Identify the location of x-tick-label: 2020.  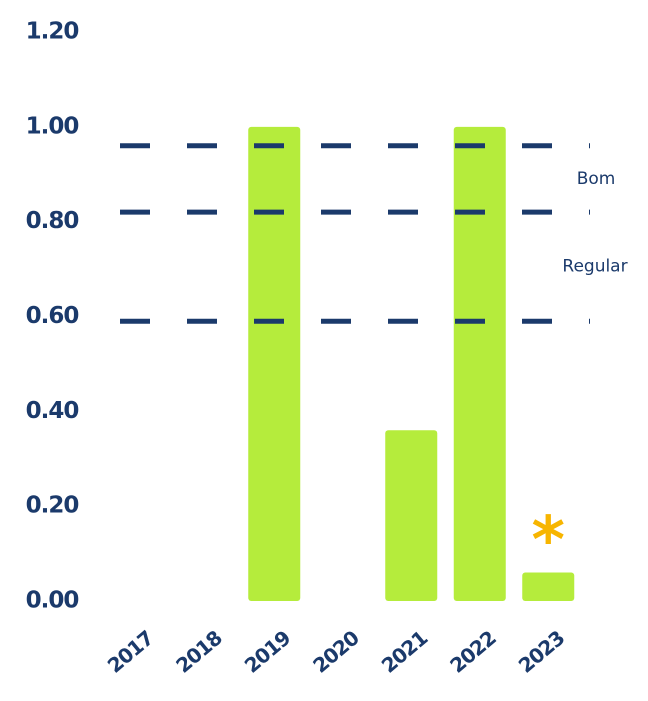
(335, 652).